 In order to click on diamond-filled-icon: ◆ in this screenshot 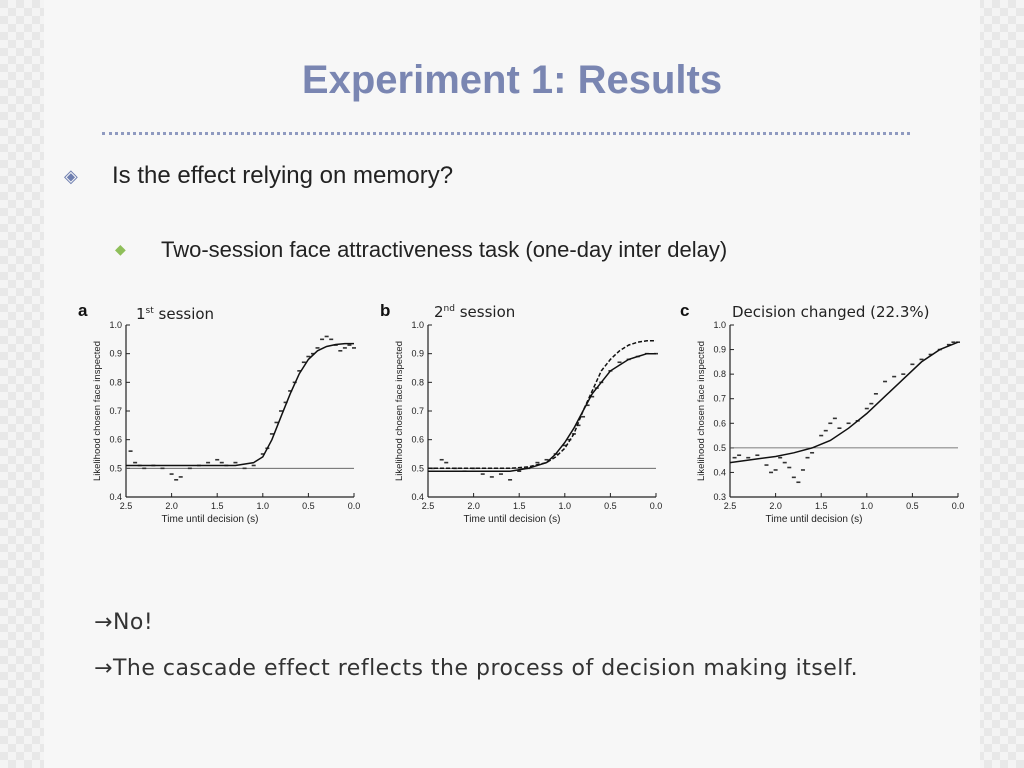, I will do `click(120, 249)`.